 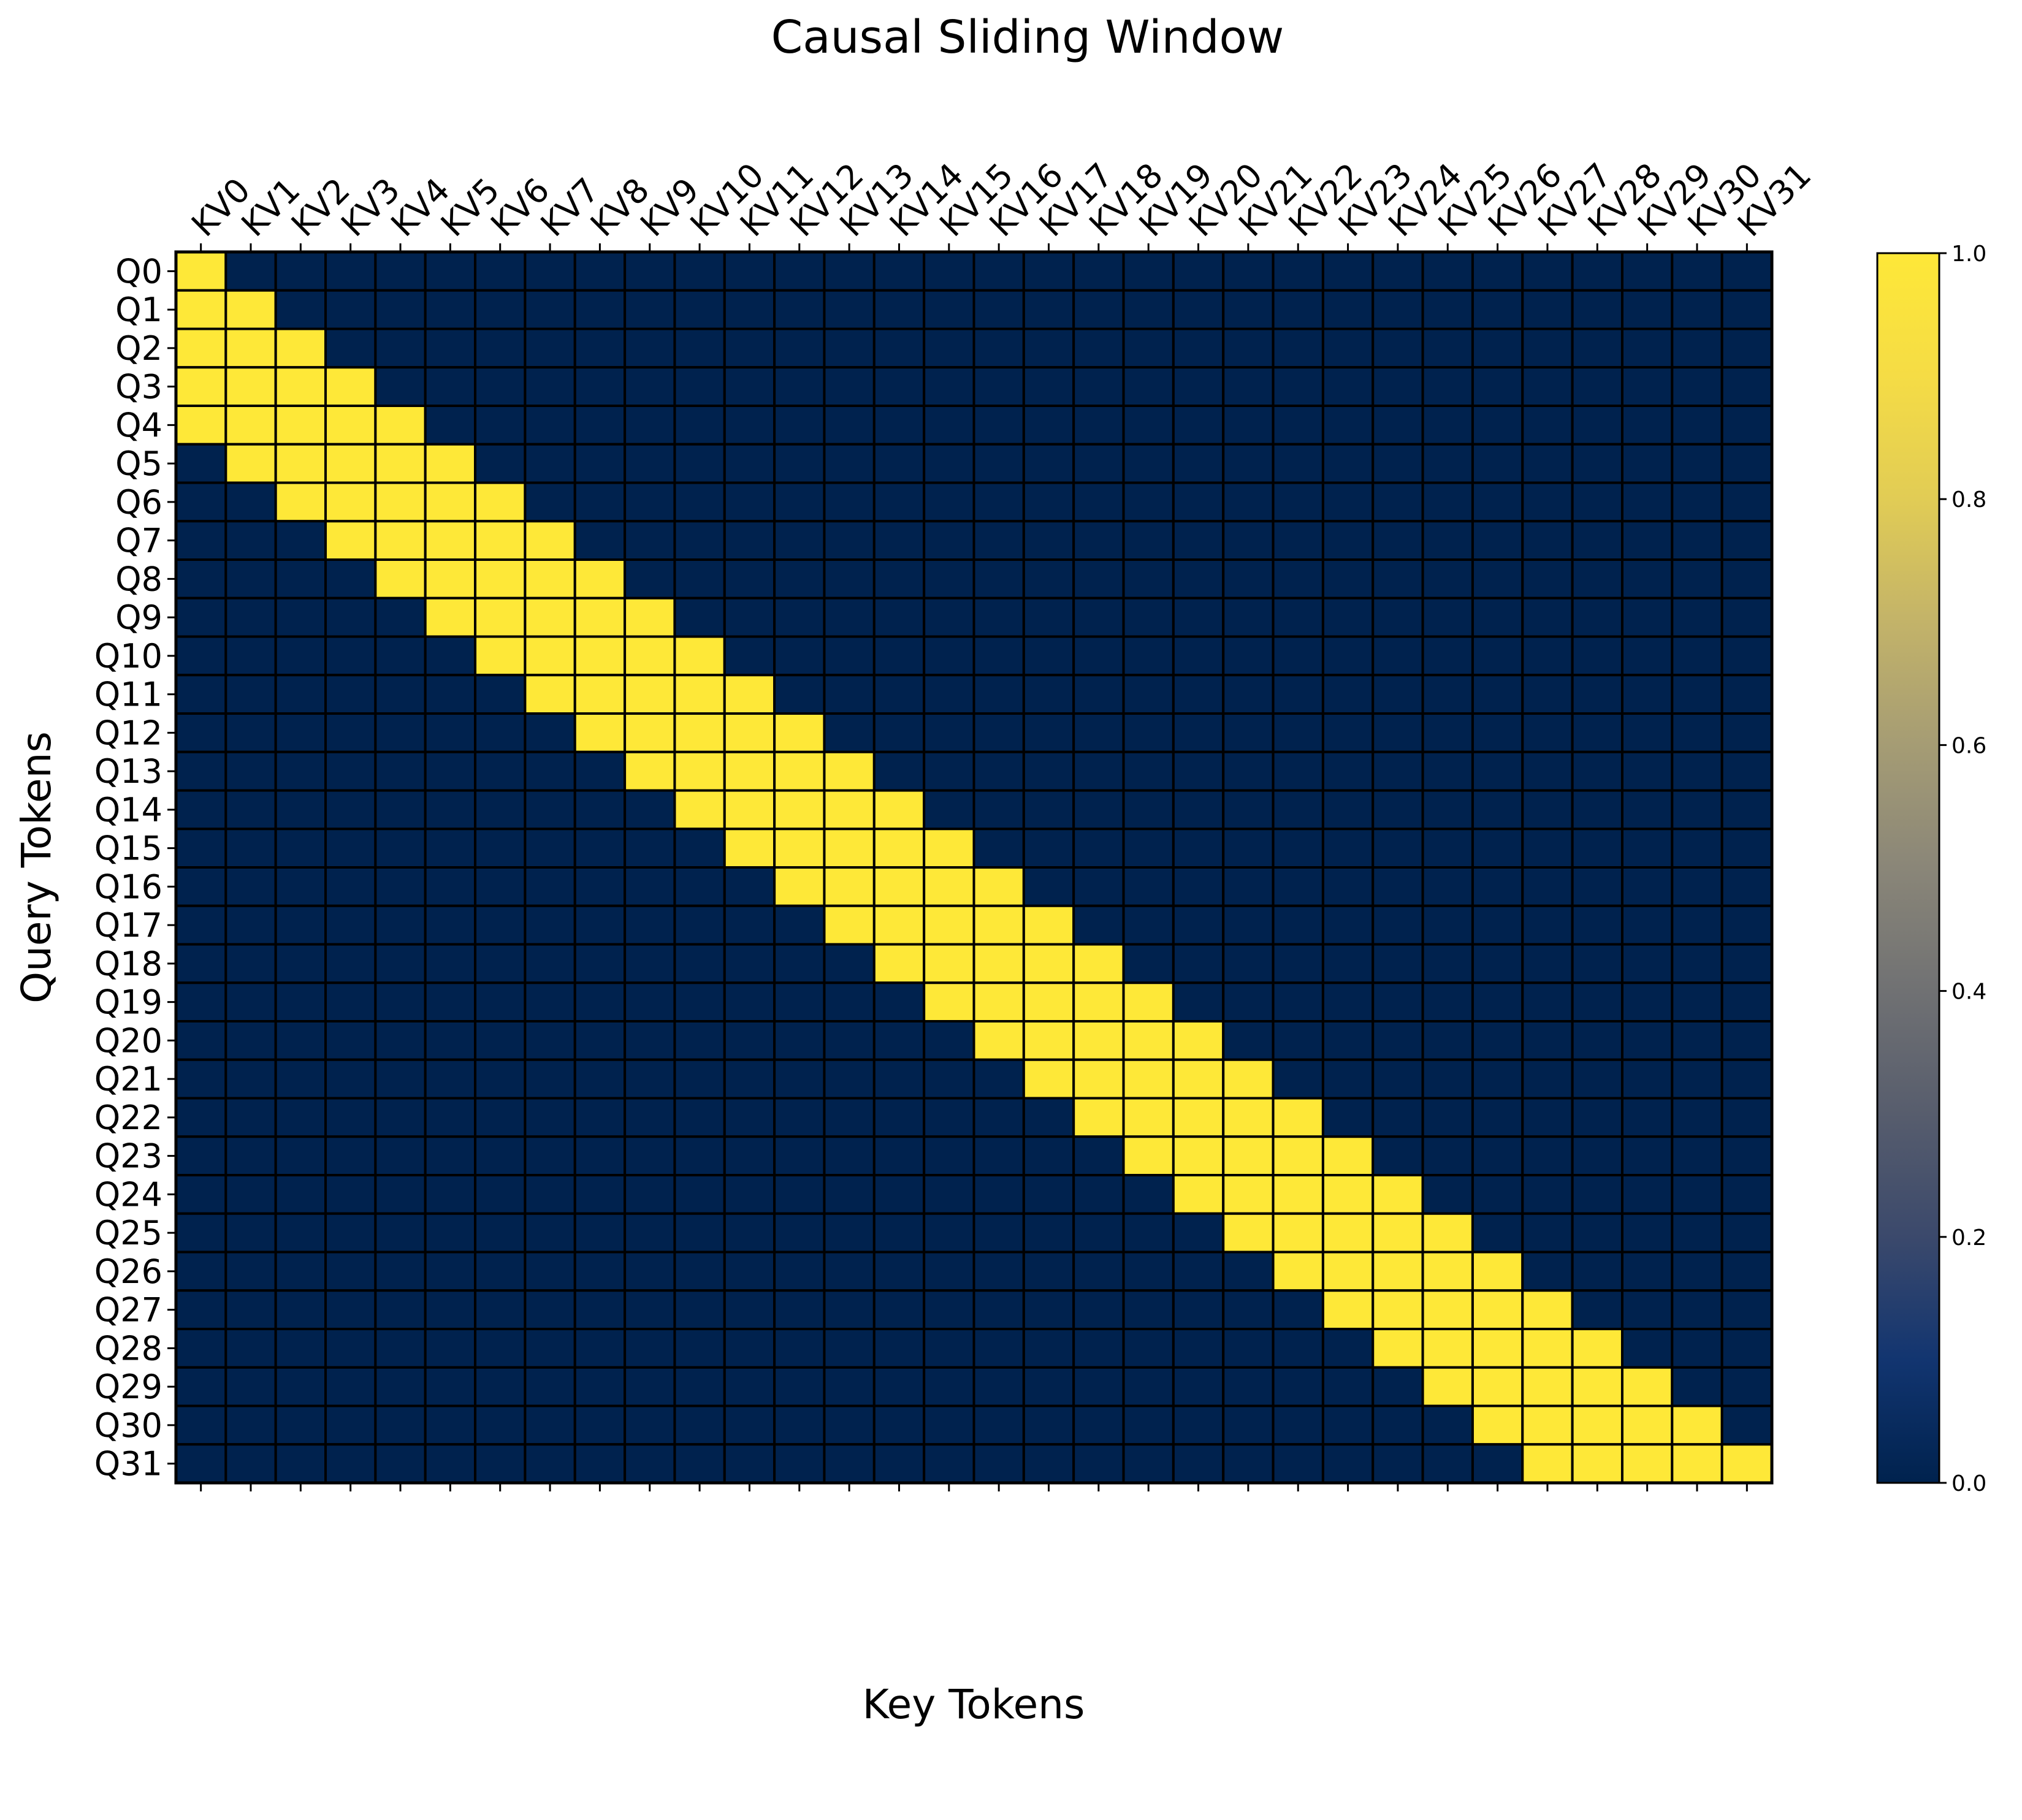 I want to click on y-tick-label: Q25, so click(x=128, y=1233).